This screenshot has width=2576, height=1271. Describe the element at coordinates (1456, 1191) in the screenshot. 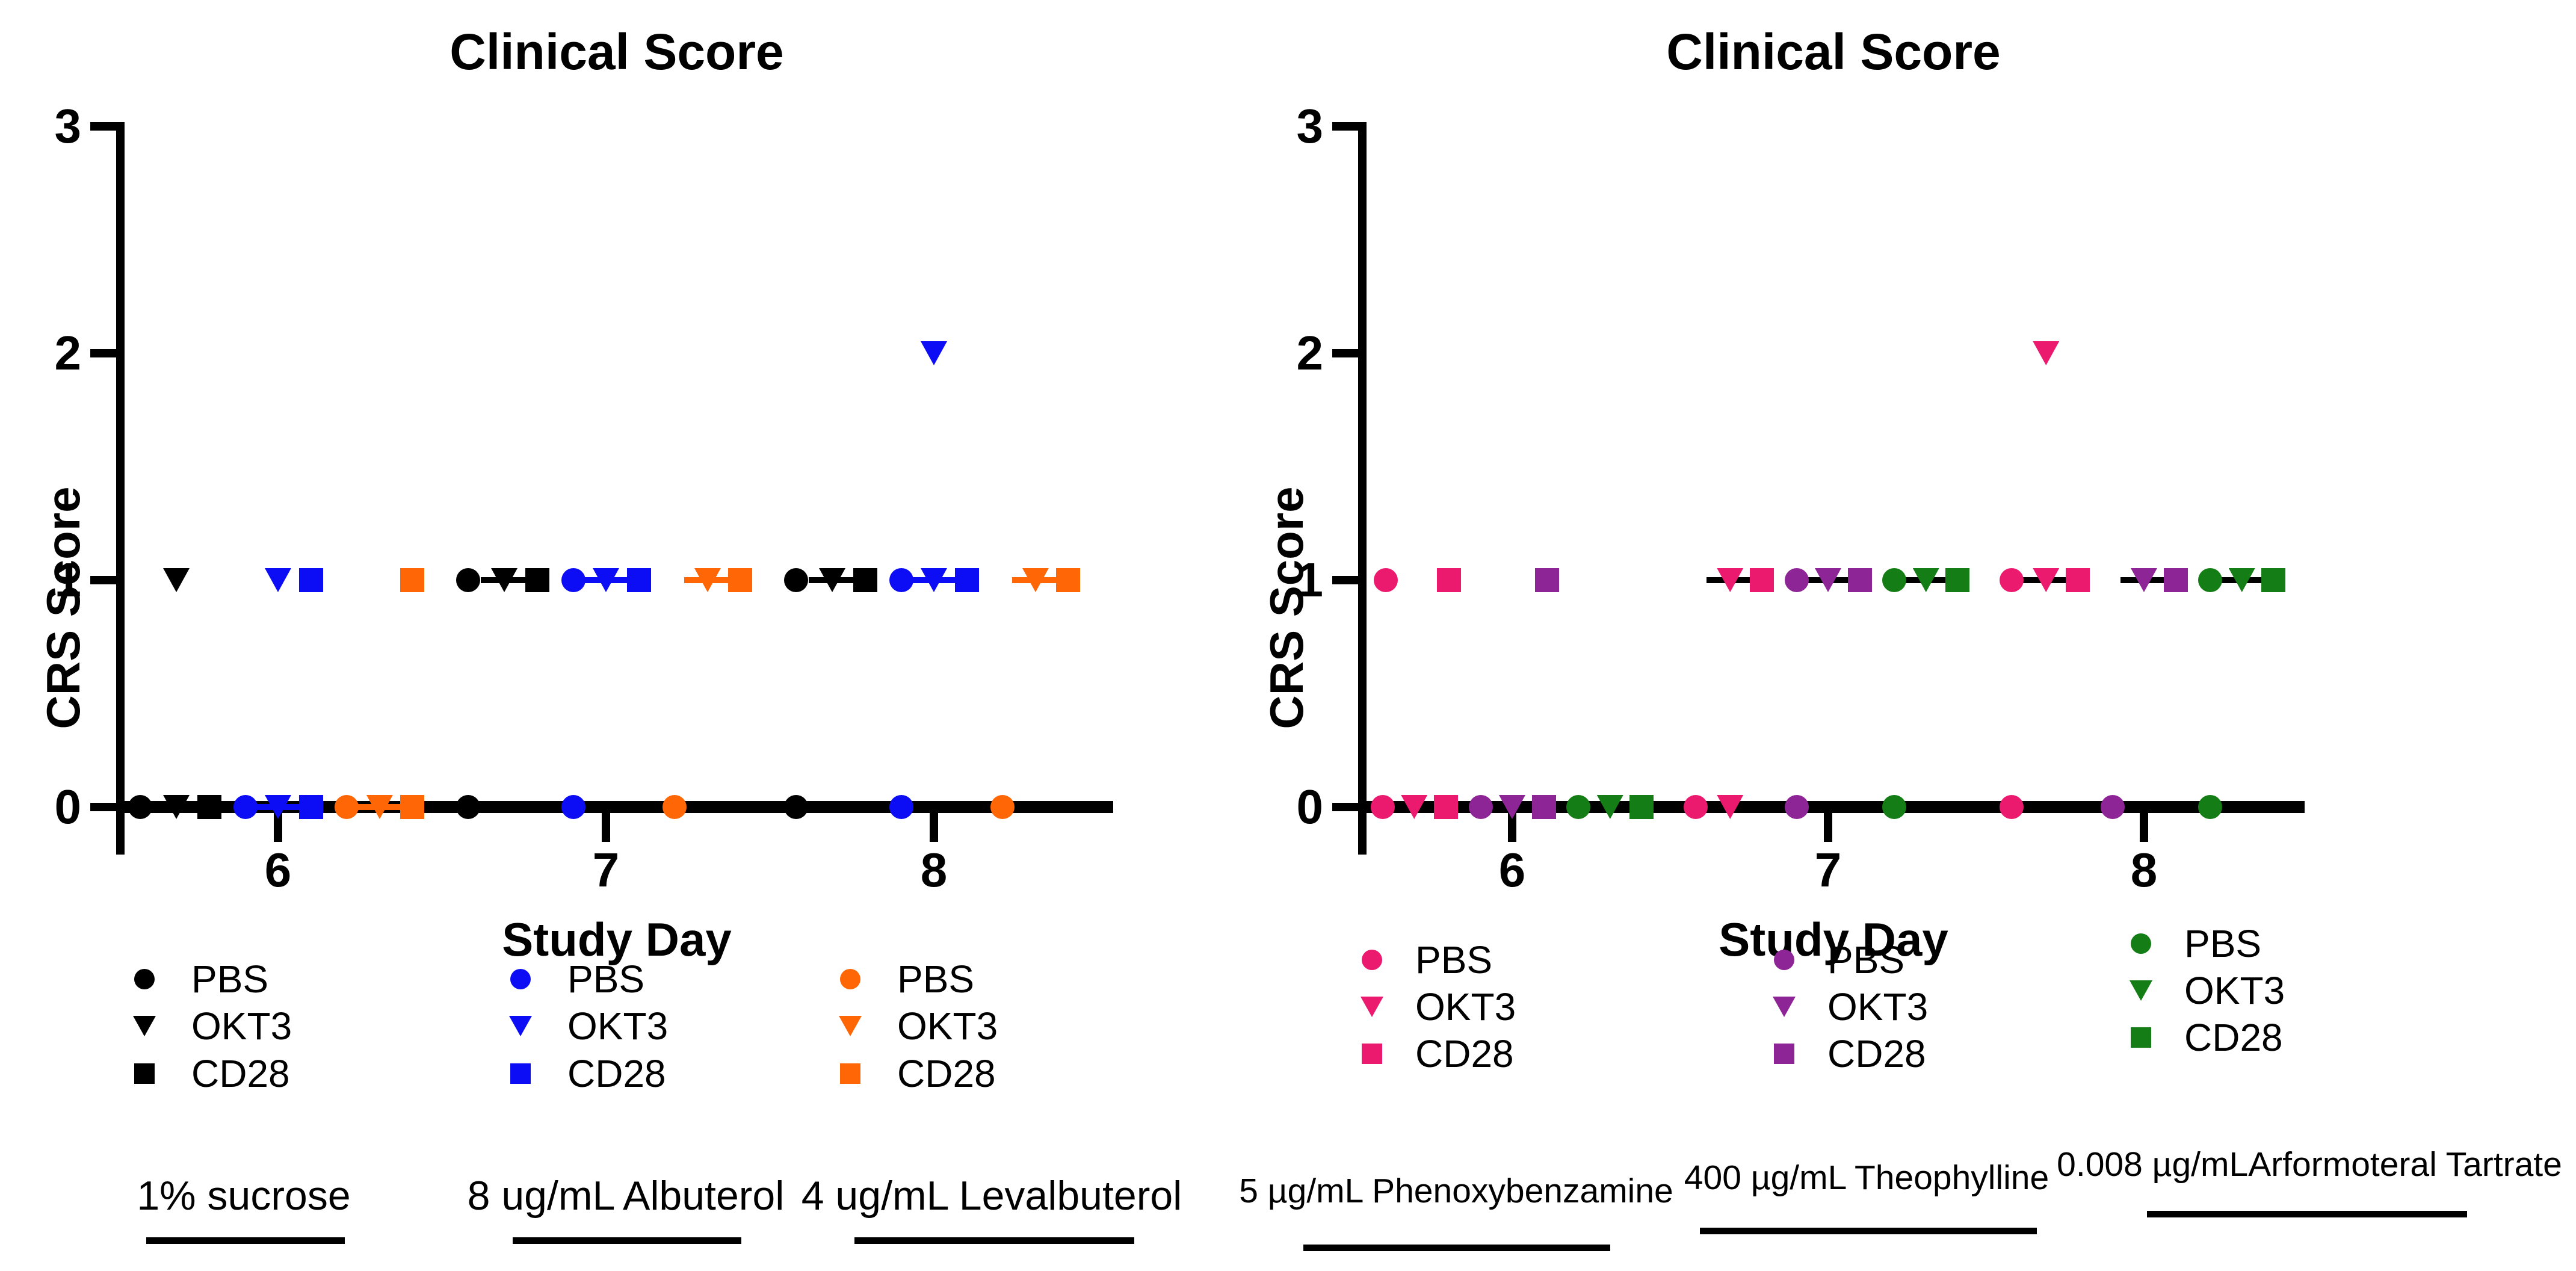

I see `legend-group-label: 5 µg/mL Phenoxybenzamine` at that location.